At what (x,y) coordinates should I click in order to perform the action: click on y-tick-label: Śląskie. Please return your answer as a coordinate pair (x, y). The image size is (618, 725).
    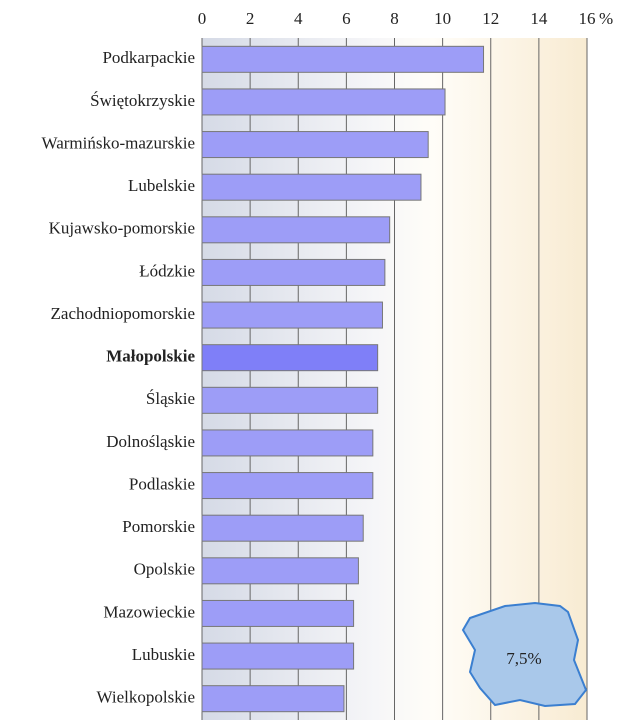
    Looking at the image, I should click on (170, 398).